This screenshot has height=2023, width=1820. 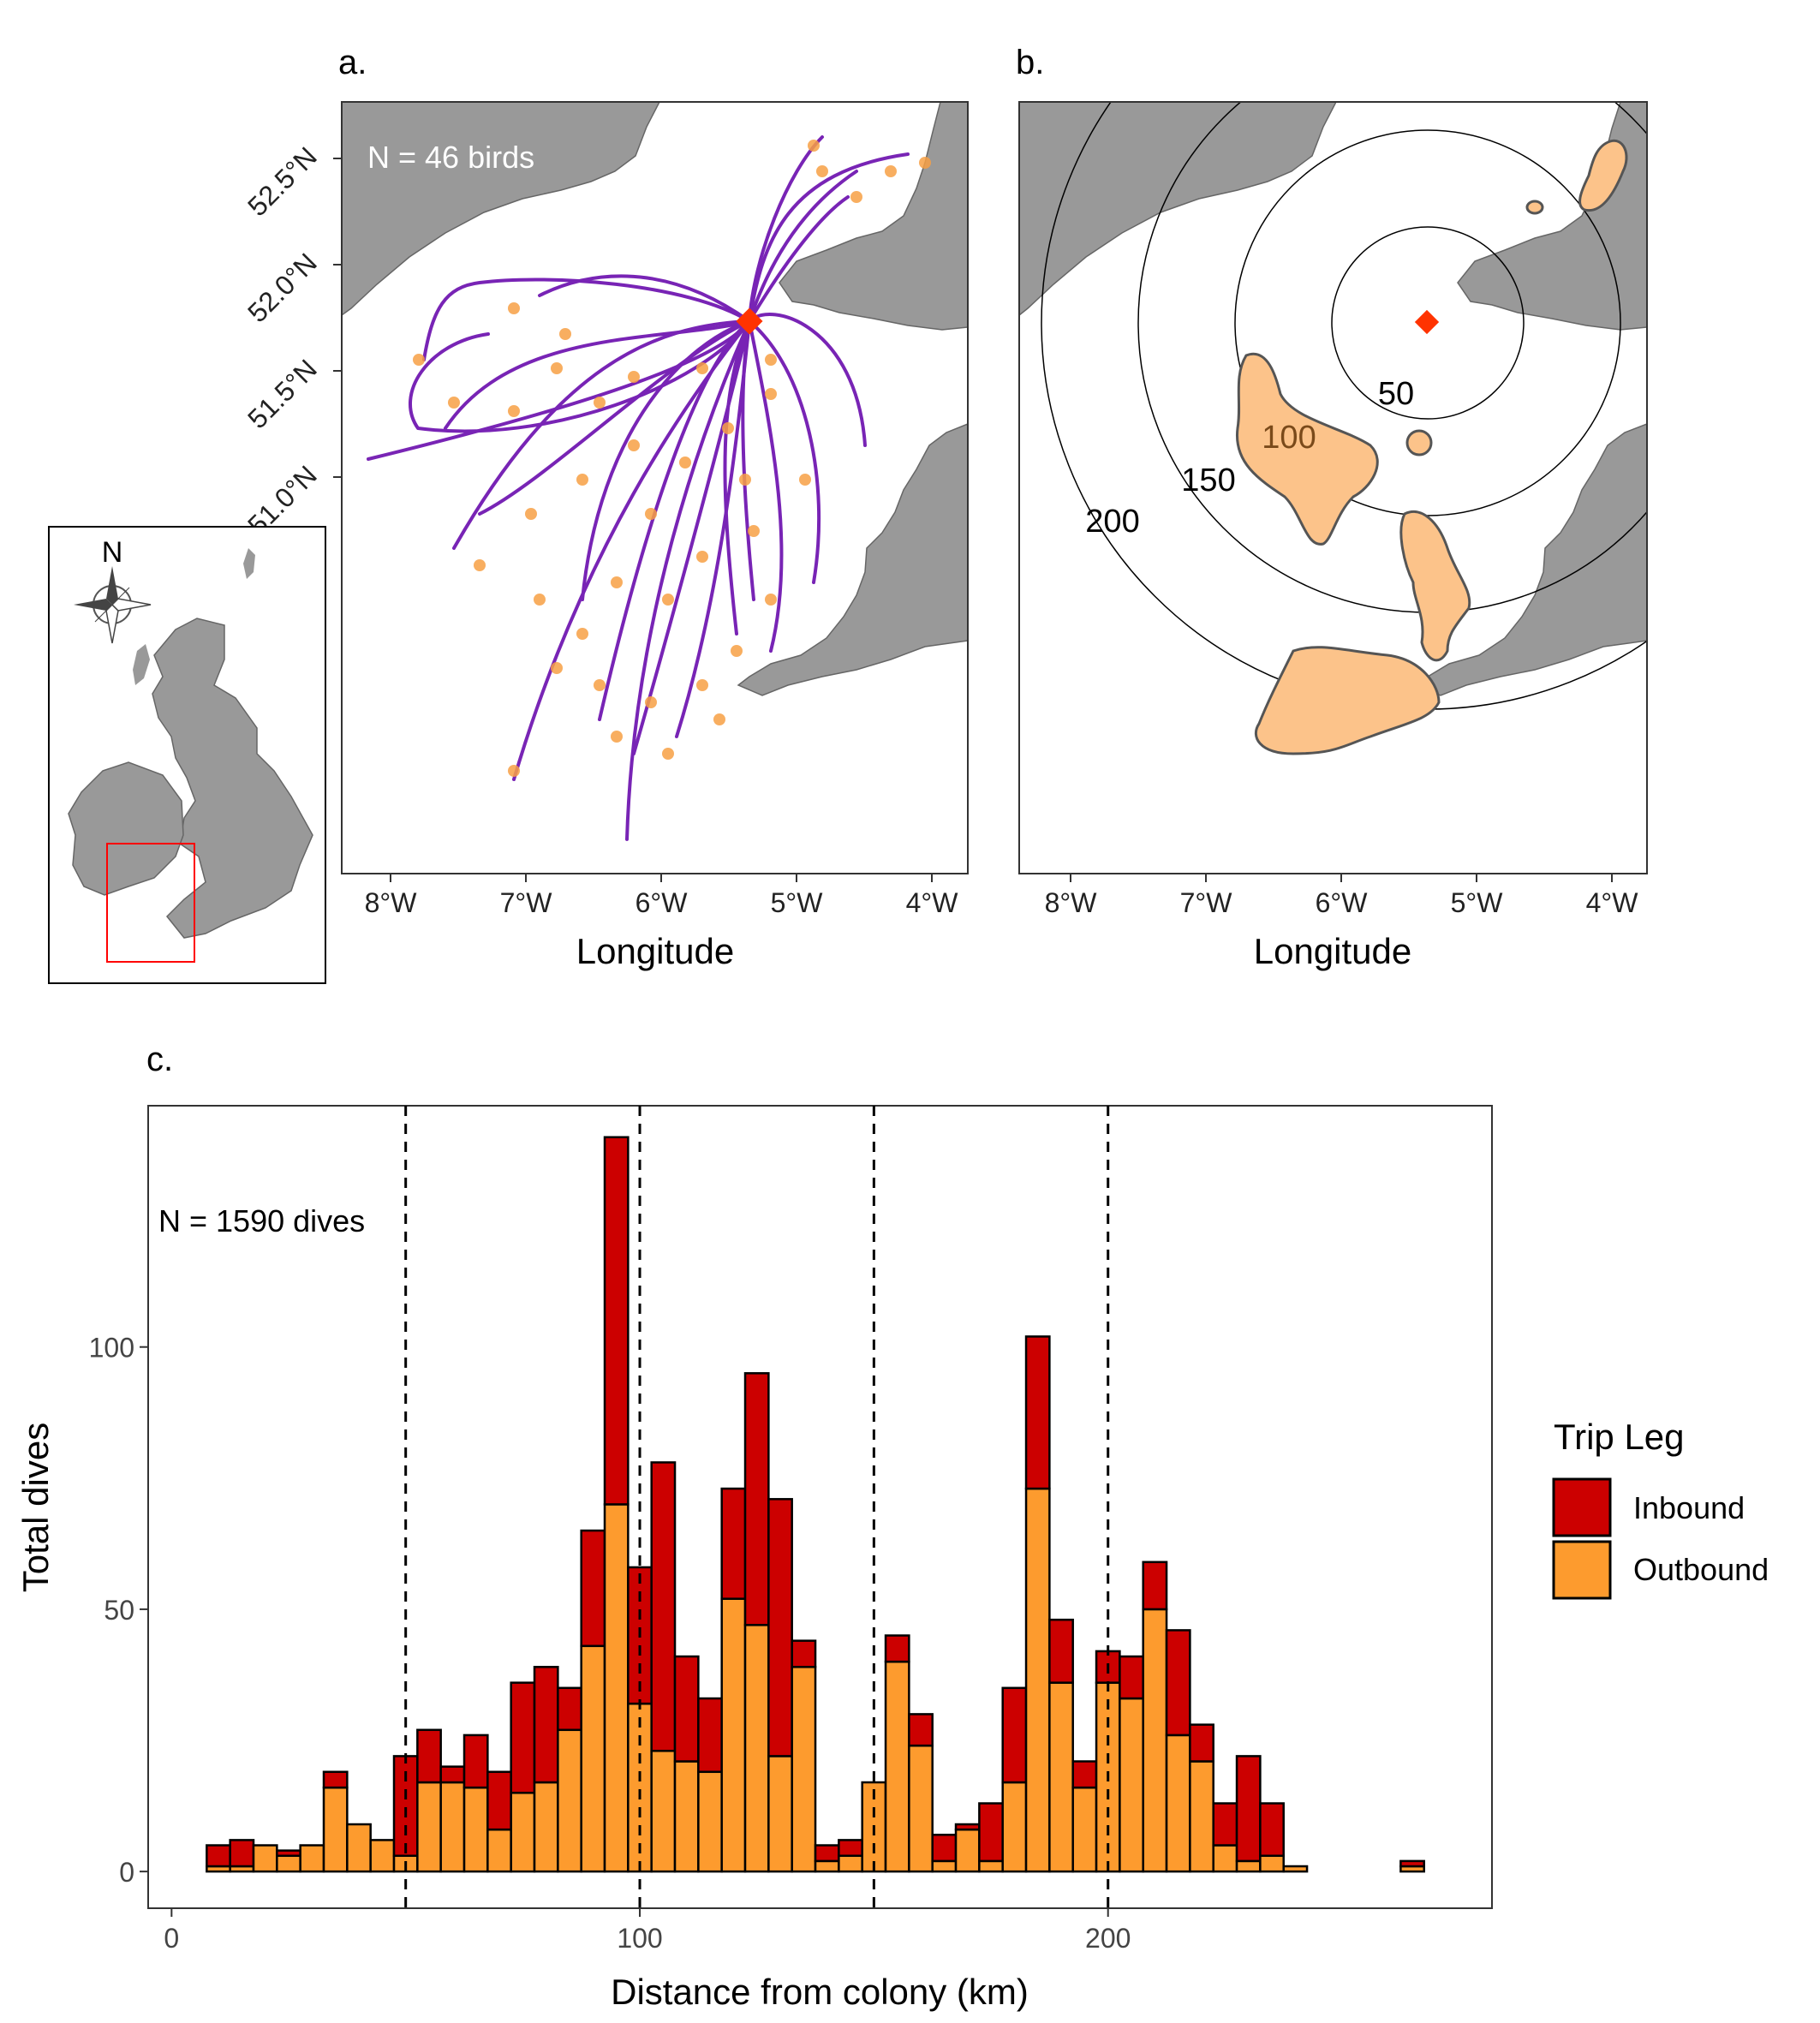 What do you see at coordinates (113, 605) in the screenshot?
I see `compass-icon` at bounding box center [113, 605].